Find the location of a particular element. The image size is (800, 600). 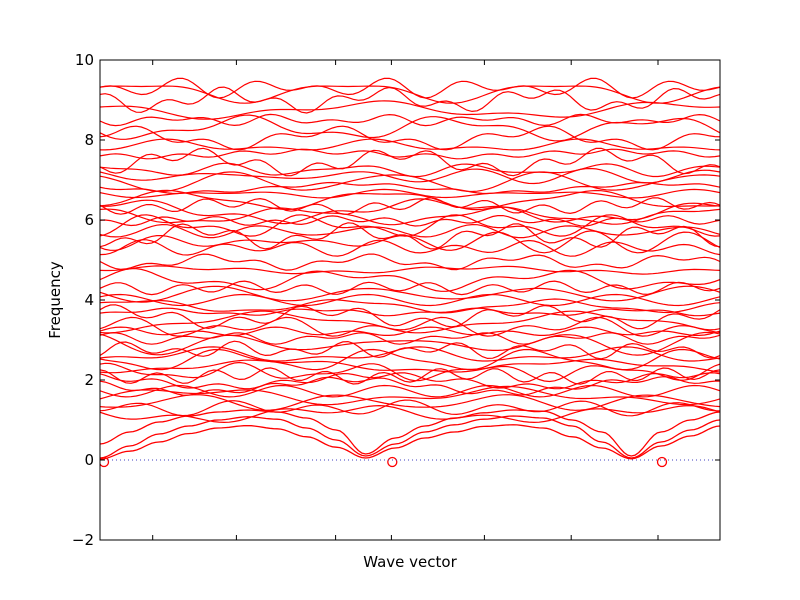

y-tick-label: 8 is located at coordinates (89, 140).